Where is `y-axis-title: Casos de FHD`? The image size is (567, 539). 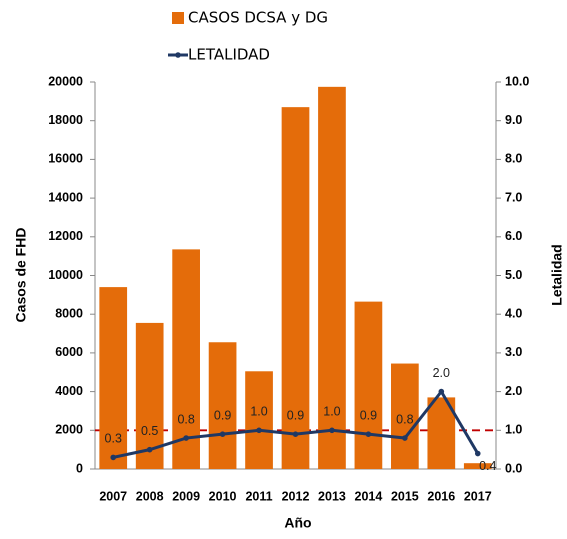 y-axis-title: Casos de FHD is located at coordinates (21, 275).